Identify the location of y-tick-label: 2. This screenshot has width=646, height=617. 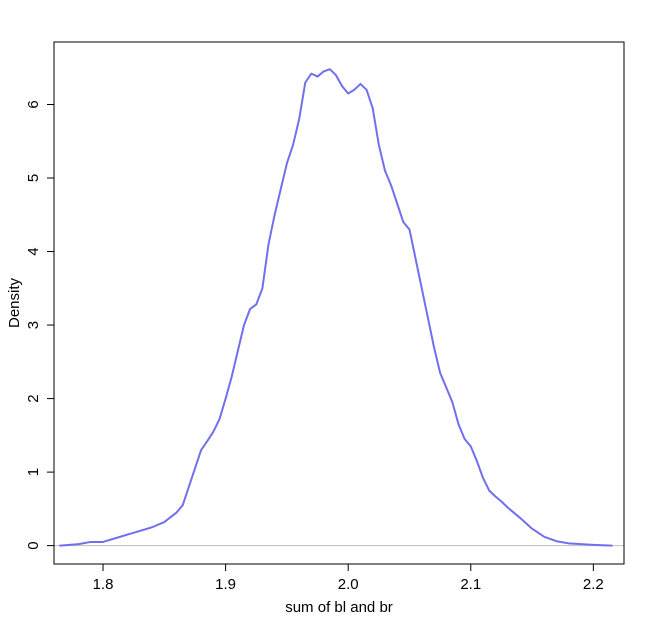
(33, 398).